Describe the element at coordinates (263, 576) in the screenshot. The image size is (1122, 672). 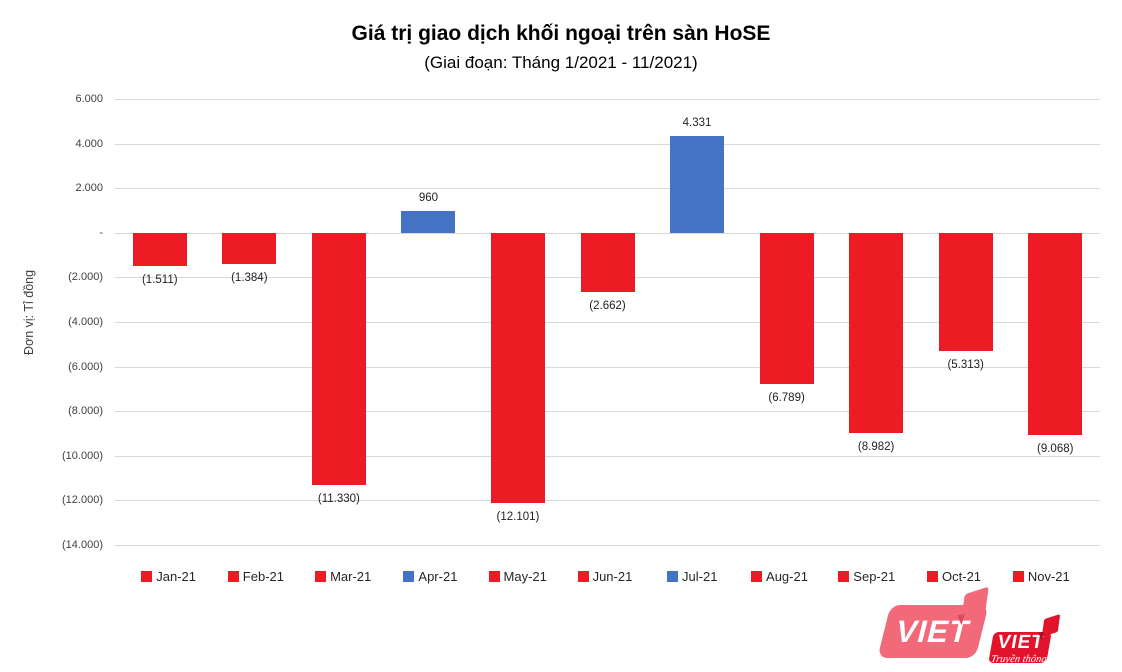
I see `legend-label: Feb-21` at that location.